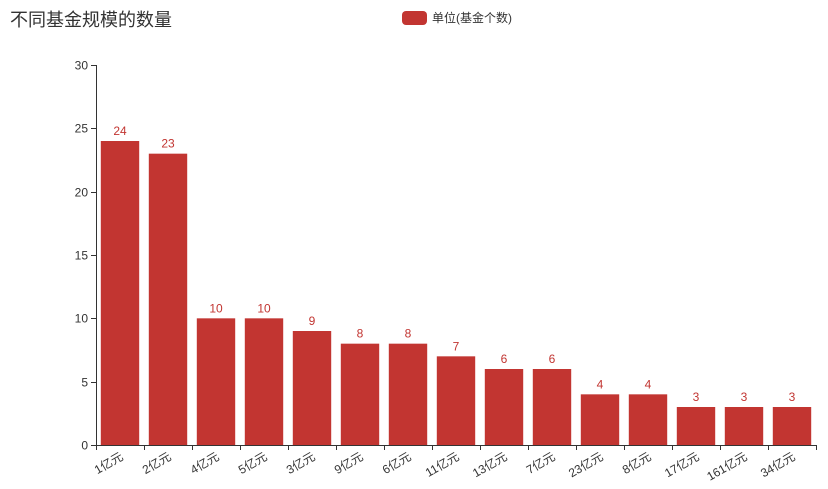 The height and width of the screenshot is (489, 828). Describe the element at coordinates (82, 66) in the screenshot. I see `y-tick-label: 30` at that location.